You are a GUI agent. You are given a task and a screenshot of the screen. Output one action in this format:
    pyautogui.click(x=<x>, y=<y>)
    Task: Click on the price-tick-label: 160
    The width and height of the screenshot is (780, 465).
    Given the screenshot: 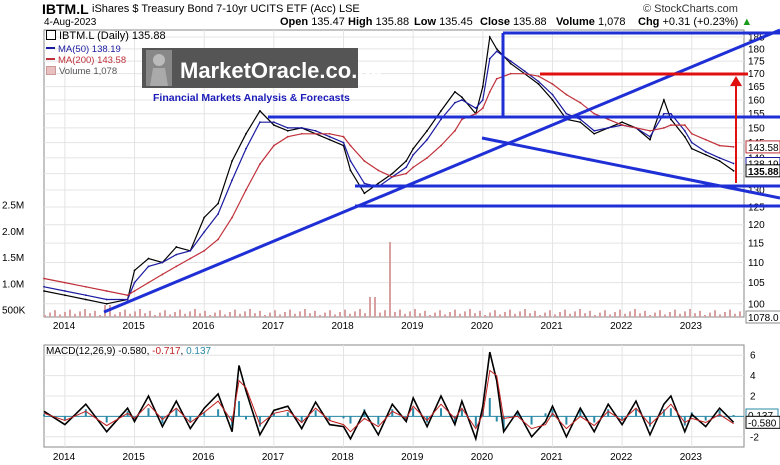 What is the action you would take?
    pyautogui.click(x=756, y=100)
    